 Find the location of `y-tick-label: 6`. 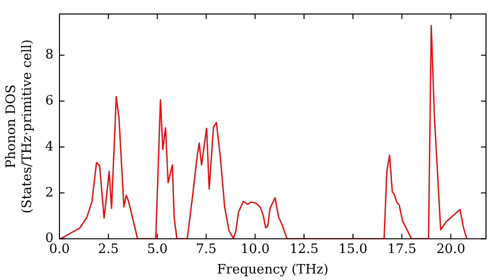

y-tick-label: 6 is located at coordinates (49, 101).